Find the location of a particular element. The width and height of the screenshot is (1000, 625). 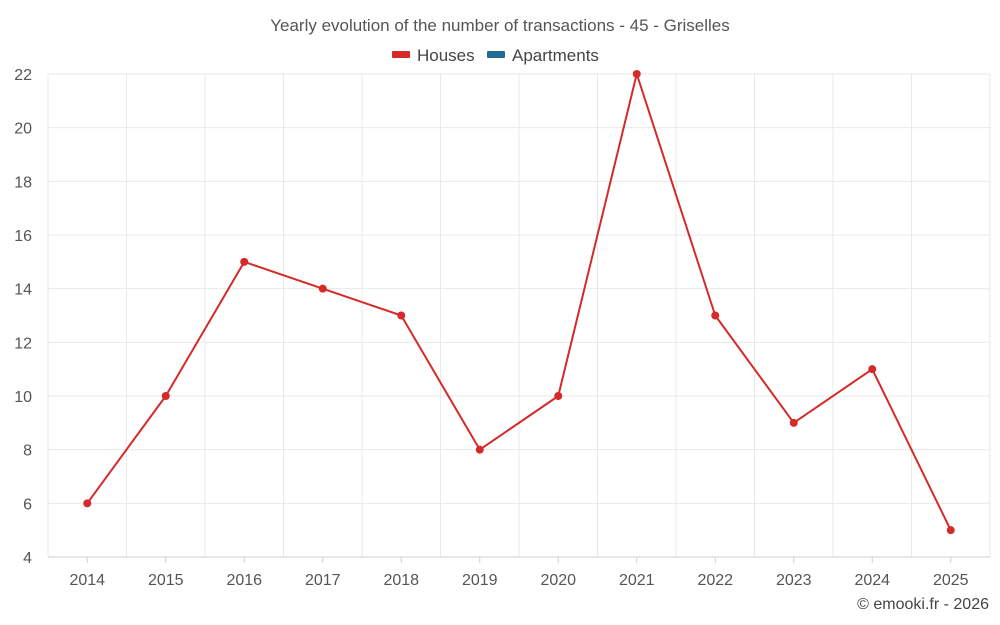

x-tick-label: 2016 is located at coordinates (244, 580).